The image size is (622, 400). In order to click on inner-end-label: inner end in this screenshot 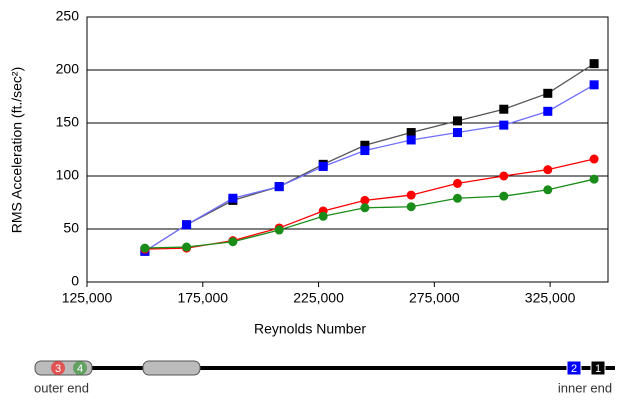, I will do `click(585, 387)`.